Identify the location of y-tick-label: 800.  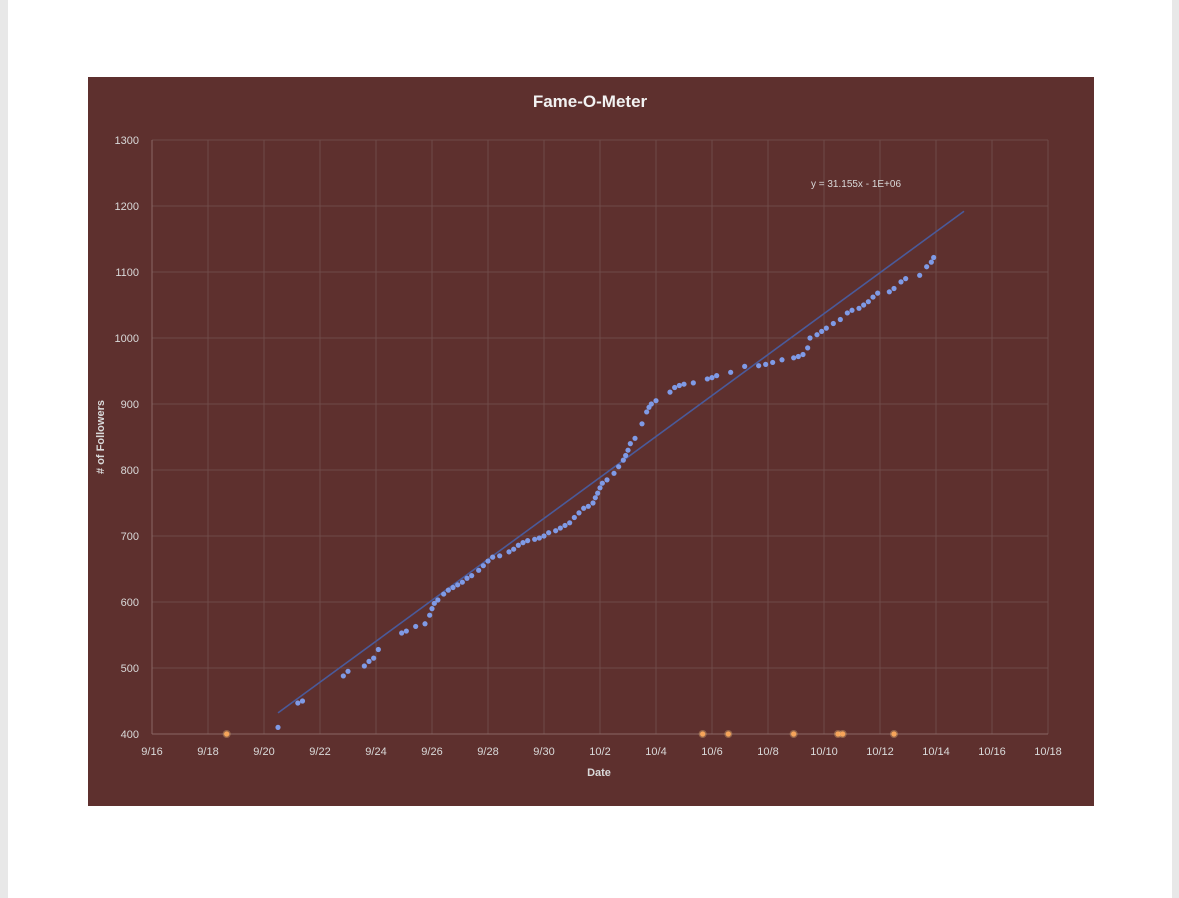
(130, 471).